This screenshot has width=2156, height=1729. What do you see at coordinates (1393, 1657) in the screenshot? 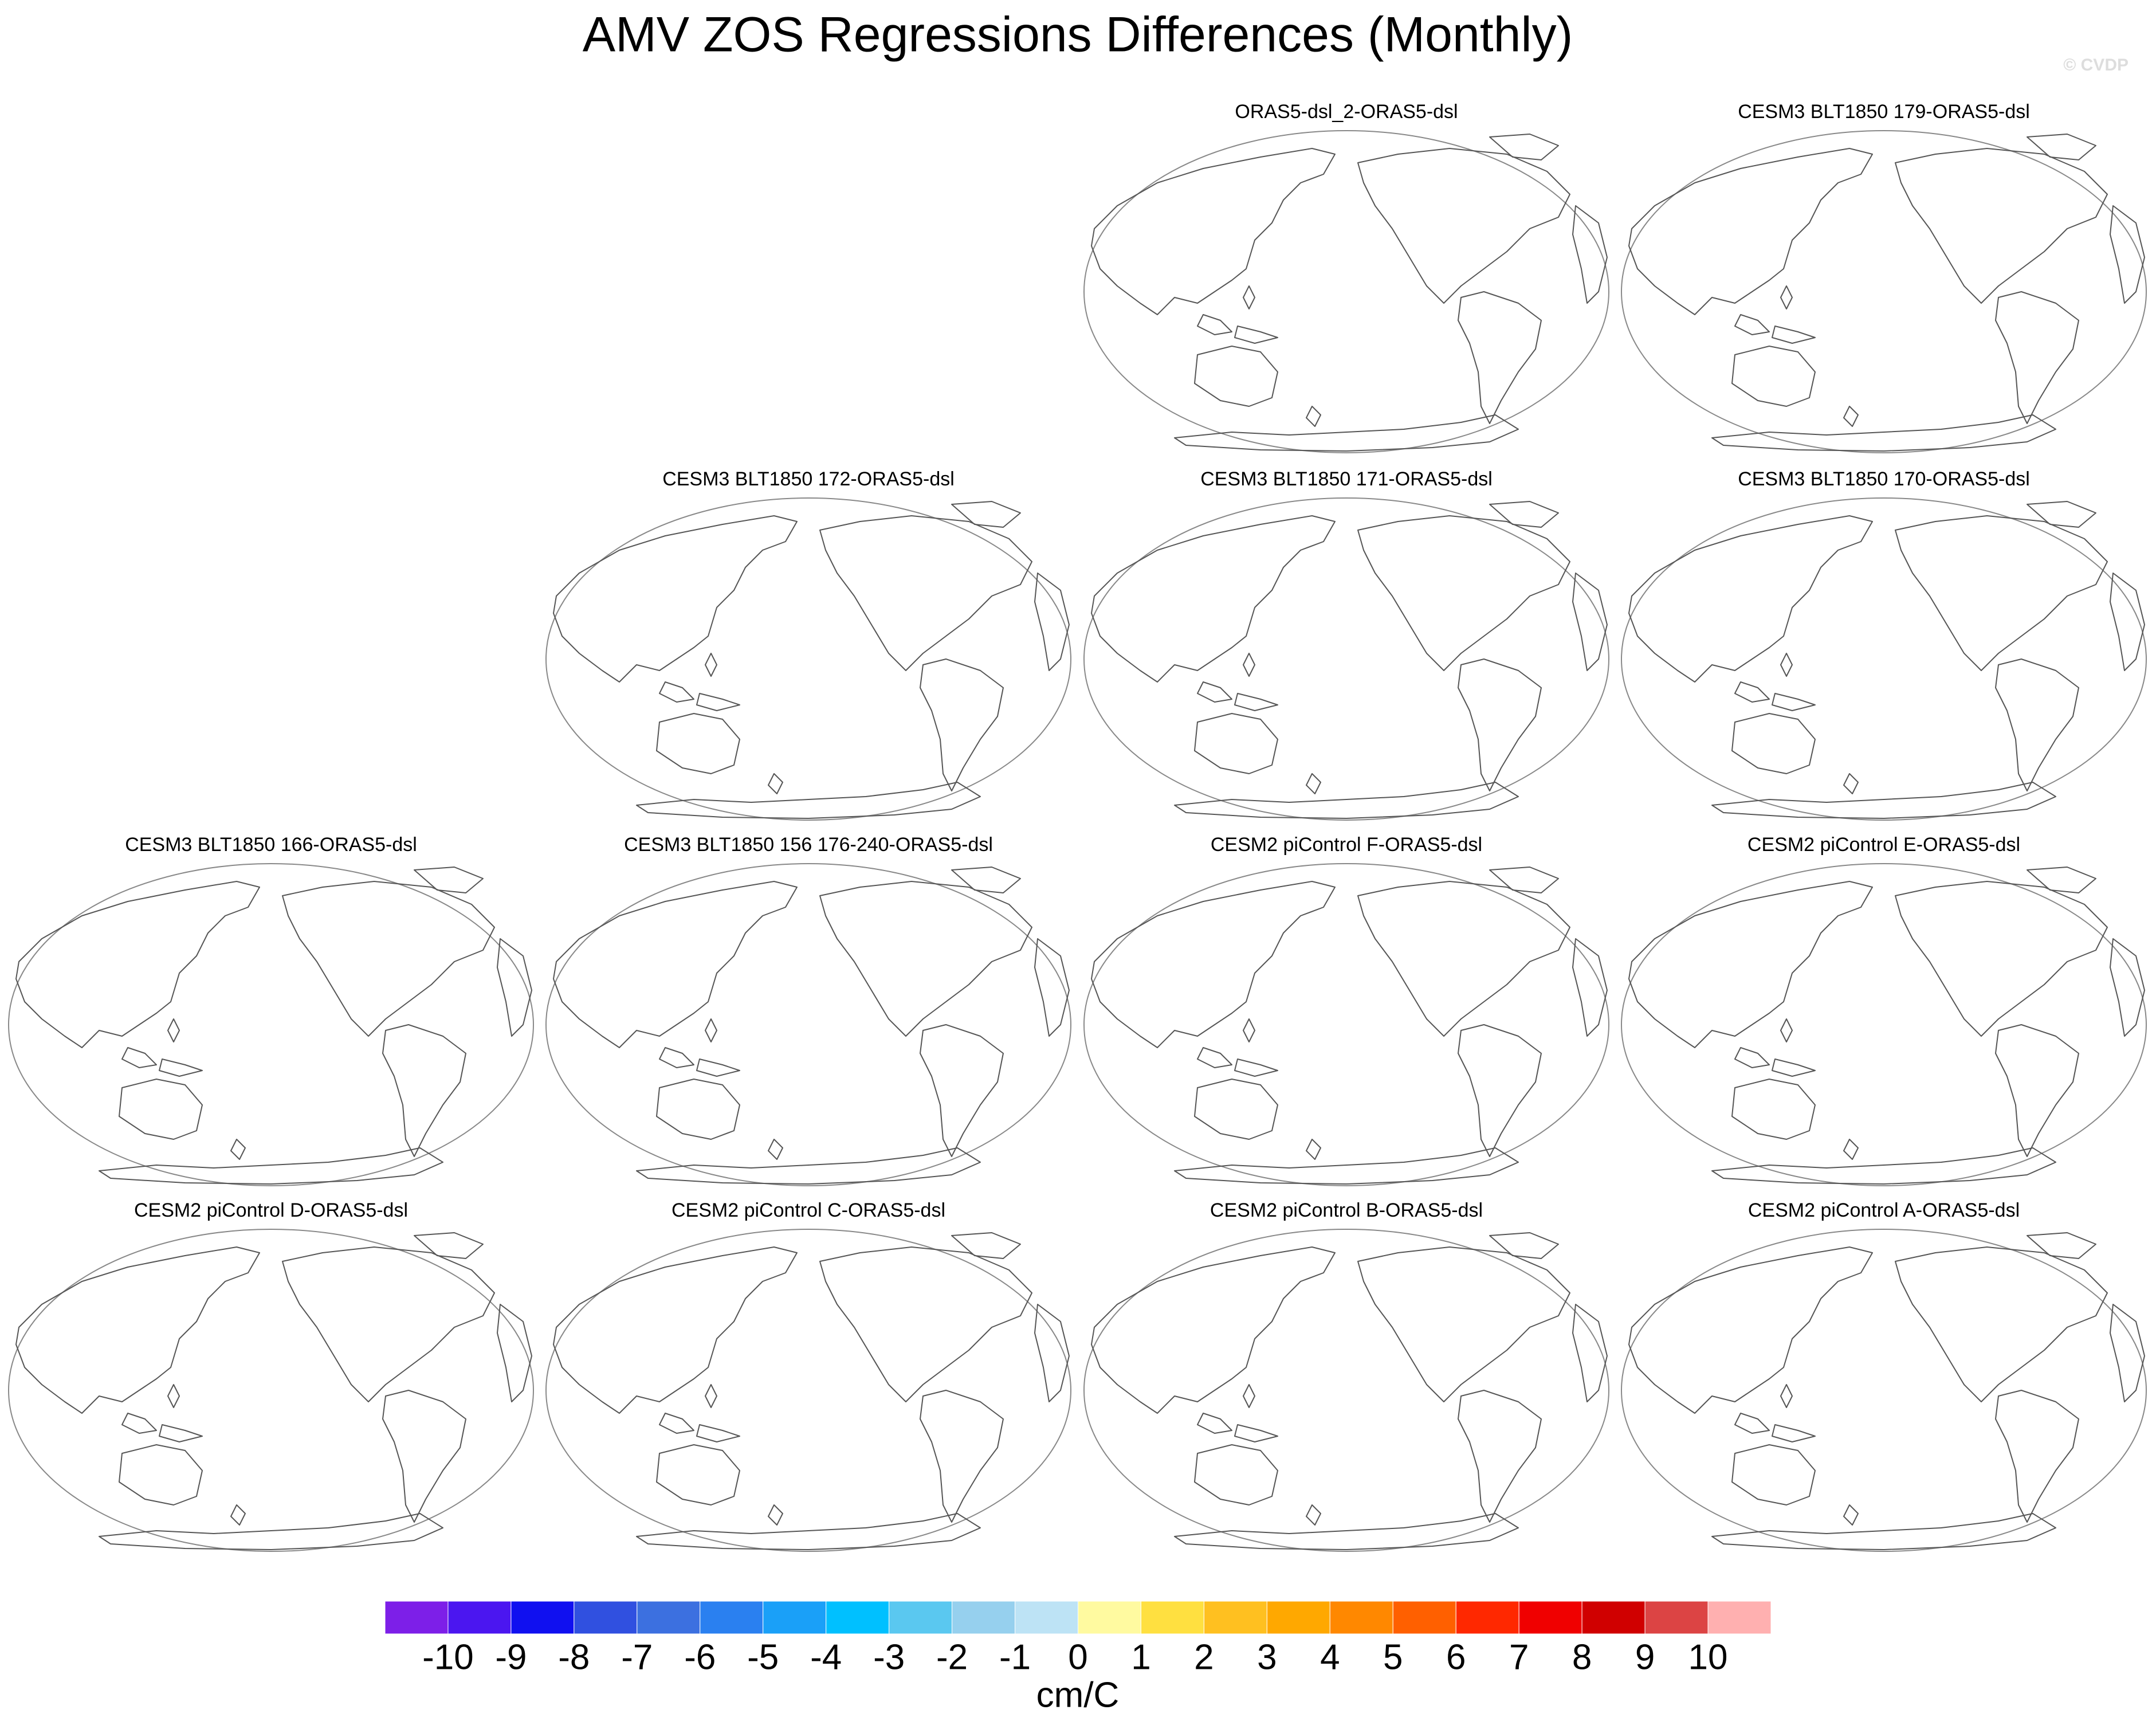
I see `colorbar-label: 5` at bounding box center [1393, 1657].